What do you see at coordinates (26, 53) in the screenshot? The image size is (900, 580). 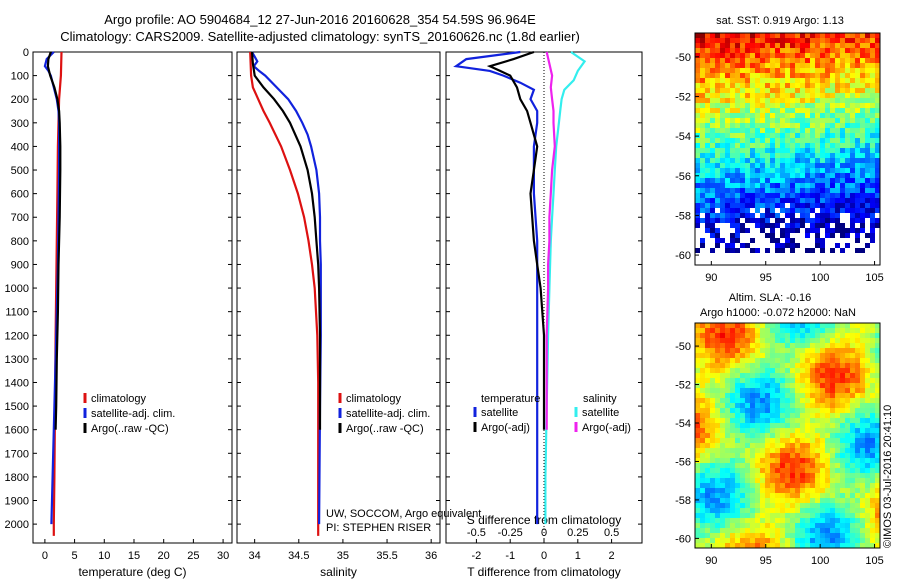 I see `y-tick-label: 0` at bounding box center [26, 53].